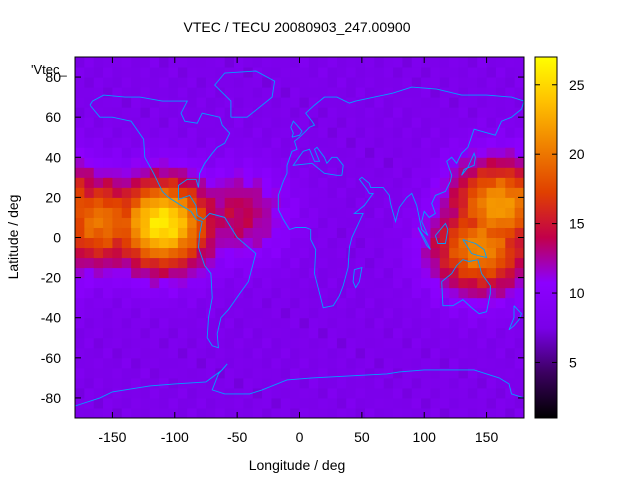  What do you see at coordinates (245, 94) in the screenshot?
I see `coastline` at bounding box center [245, 94].